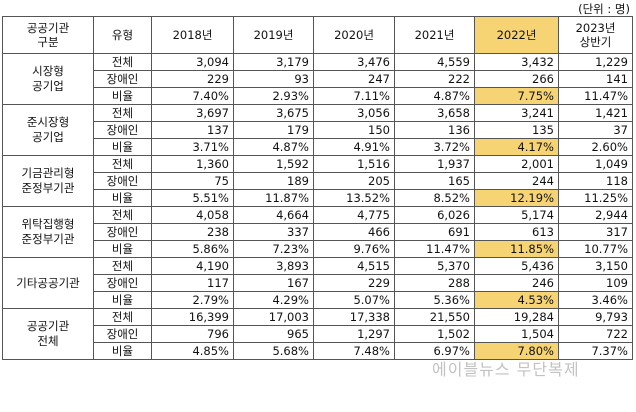 The width and height of the screenshot is (636, 412). What do you see at coordinates (516, 164) in the screenshot?
I see `value-cell: 2,001` at bounding box center [516, 164].